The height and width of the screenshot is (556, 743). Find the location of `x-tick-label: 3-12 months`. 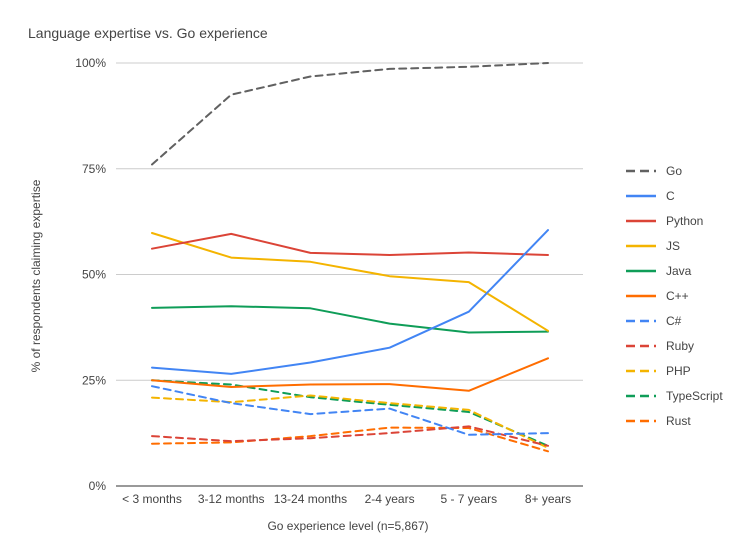

x-tick-label: 3-12 months is located at coordinates (231, 499).